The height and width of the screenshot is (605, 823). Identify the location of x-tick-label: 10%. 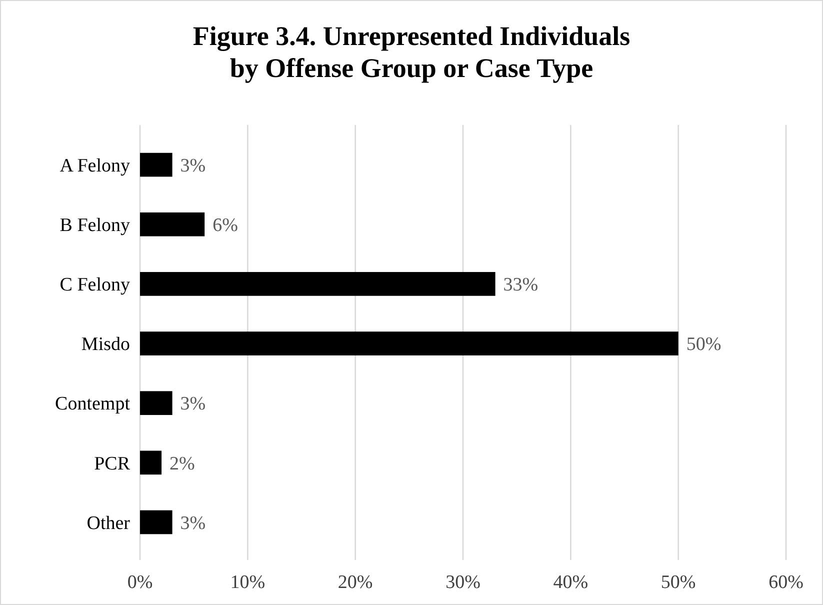
(248, 582).